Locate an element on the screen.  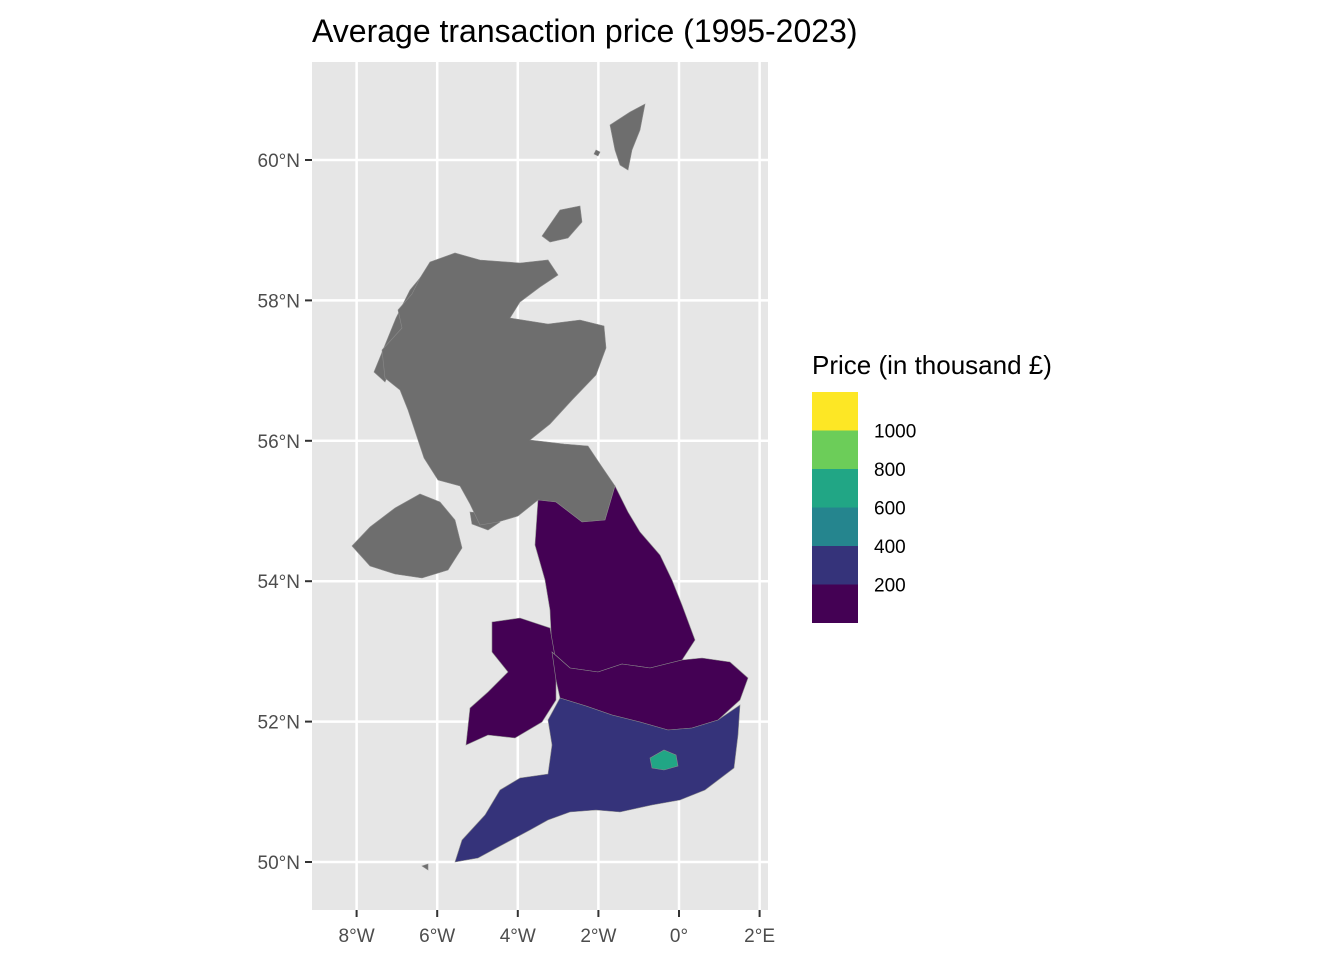
y-axis: 50°N 52°N 54°N 56°N 58°N 60°N is located at coordinates (285, 512).